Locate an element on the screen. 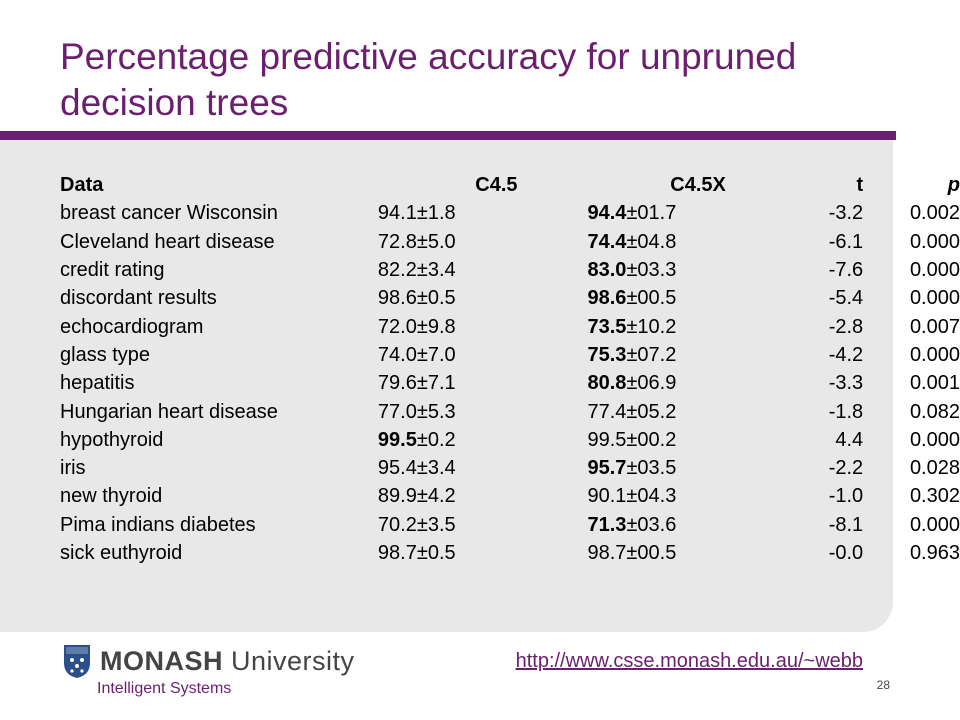 The image size is (960, 720). c45-accuracy: 99.5±0.2 is located at coordinates (416, 439).